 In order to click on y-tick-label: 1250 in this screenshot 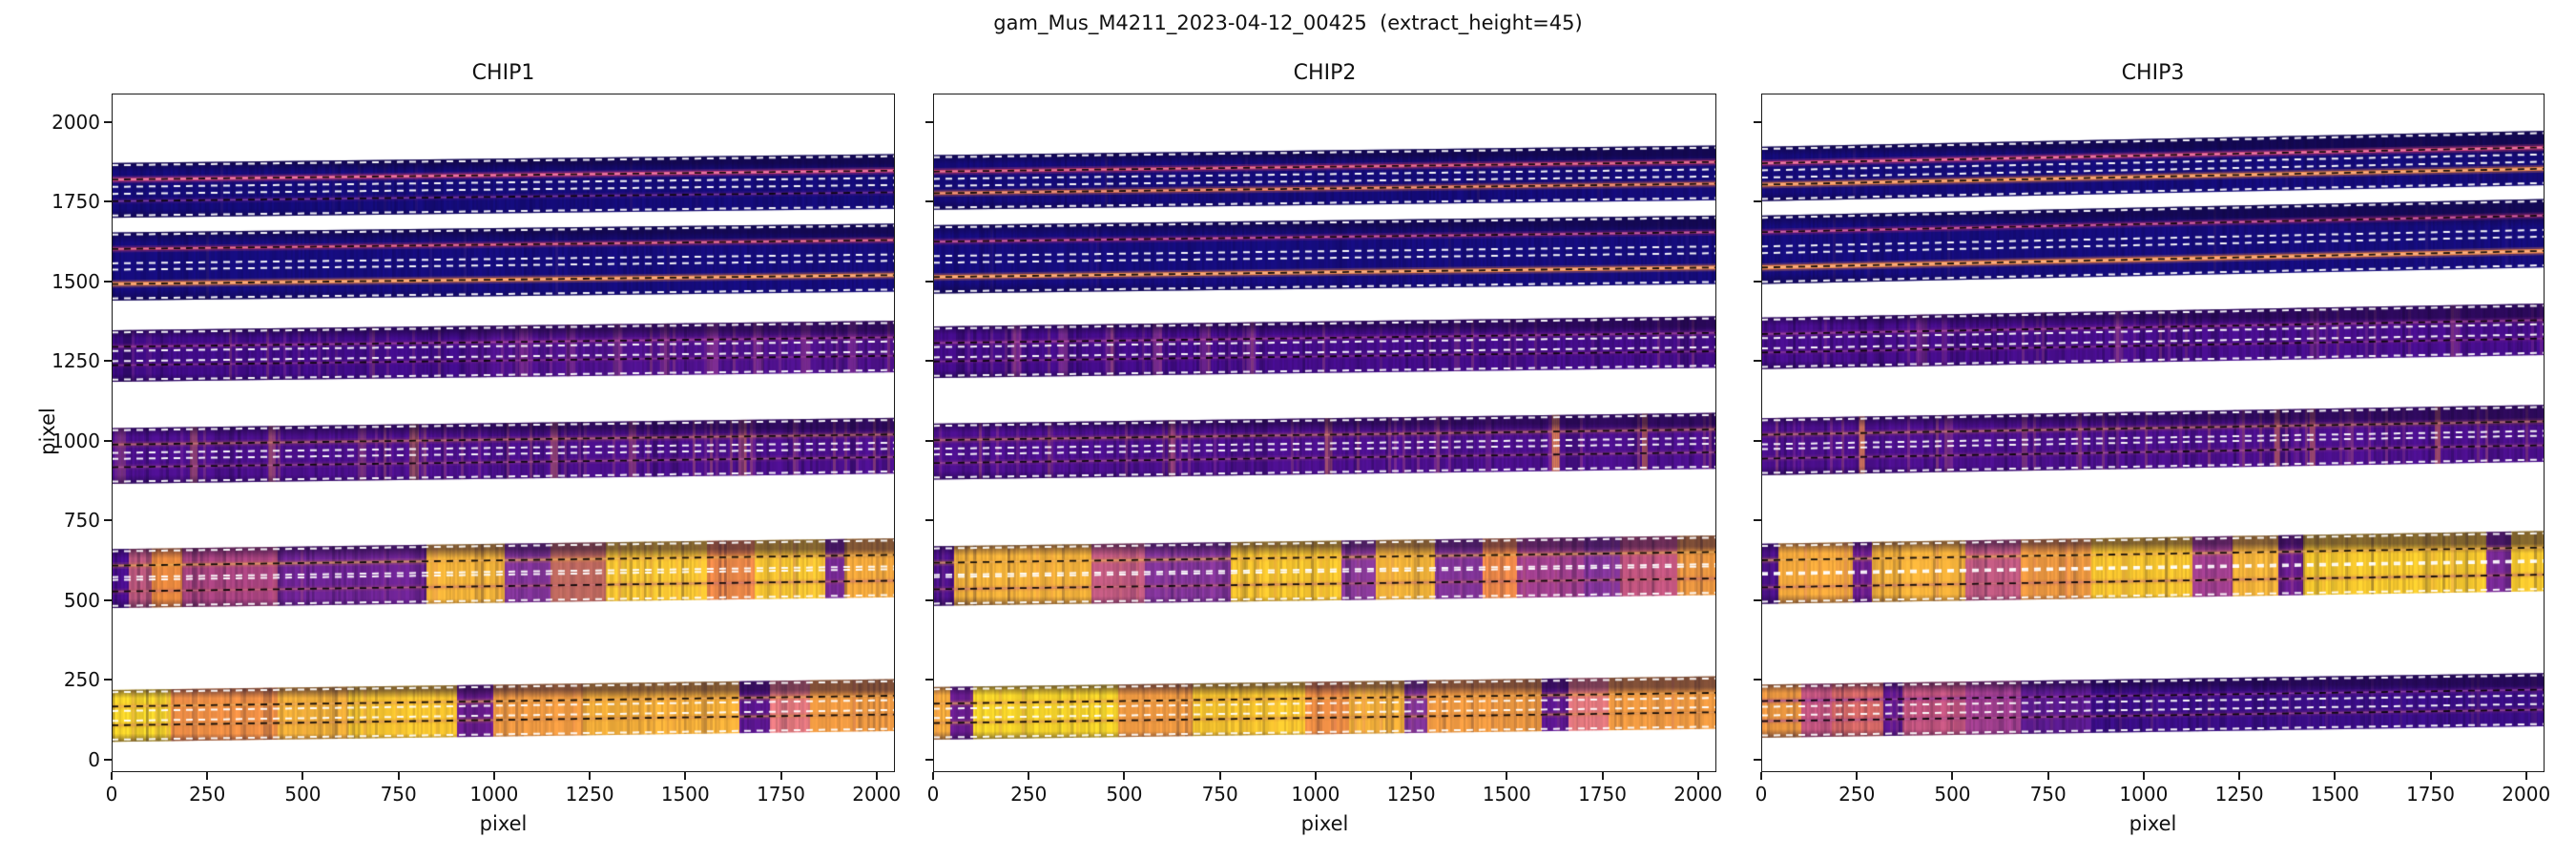, I will do `click(76, 361)`.